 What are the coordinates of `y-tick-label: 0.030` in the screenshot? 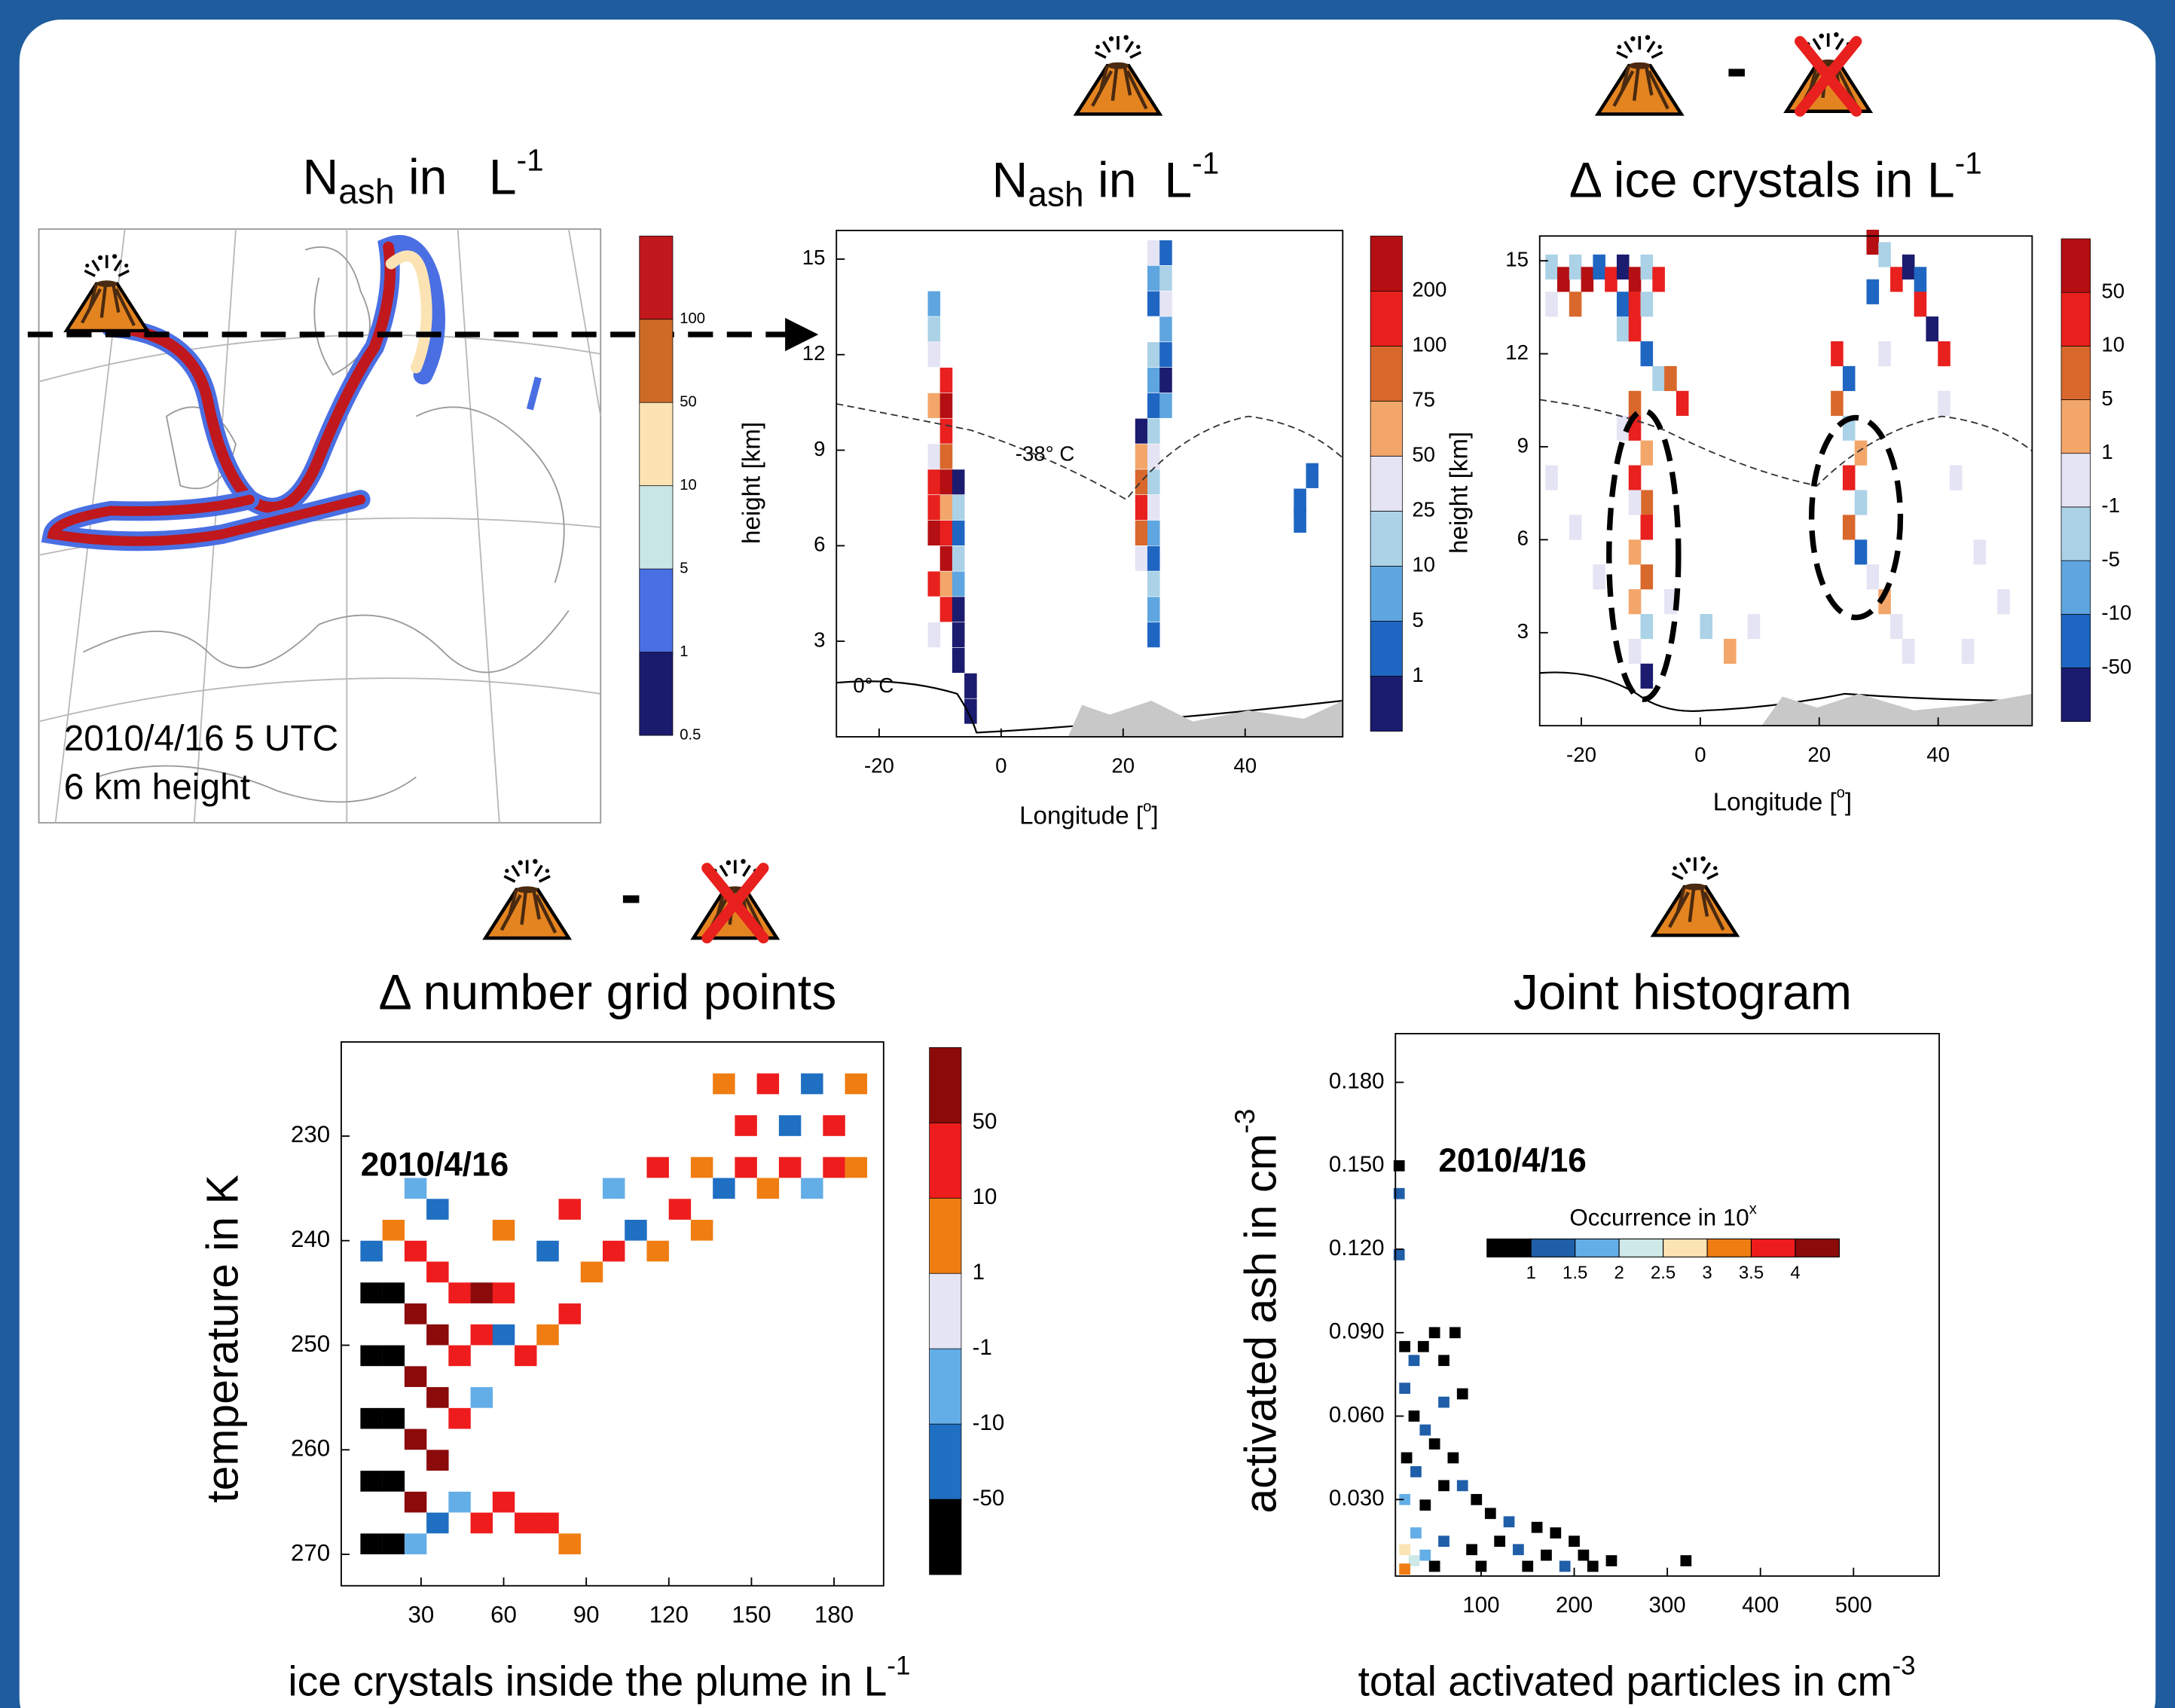 It's located at (1357, 1498).